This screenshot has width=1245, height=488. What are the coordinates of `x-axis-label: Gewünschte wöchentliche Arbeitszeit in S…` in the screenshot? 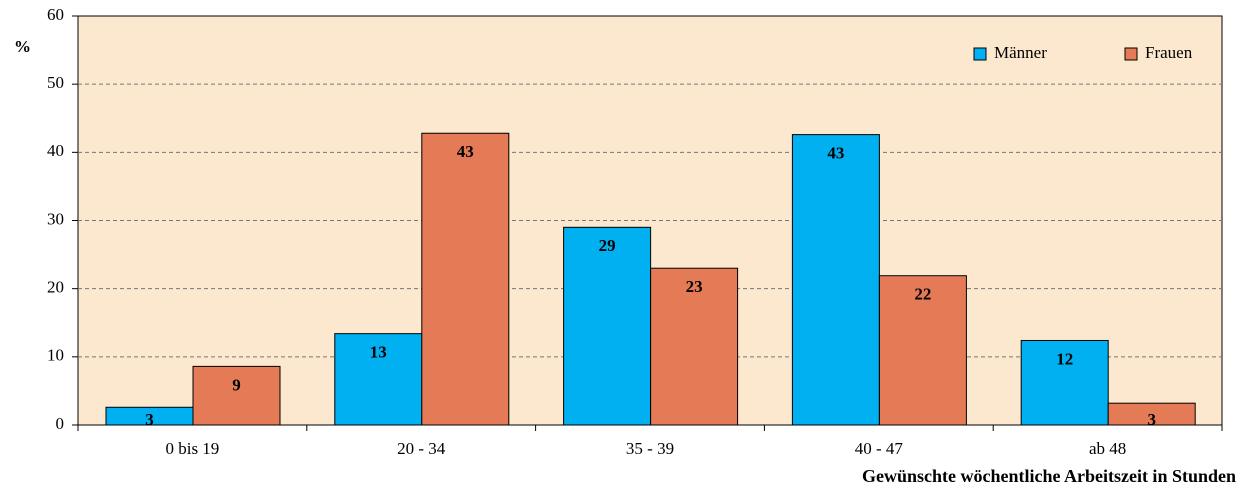 It's located at (1049, 476).